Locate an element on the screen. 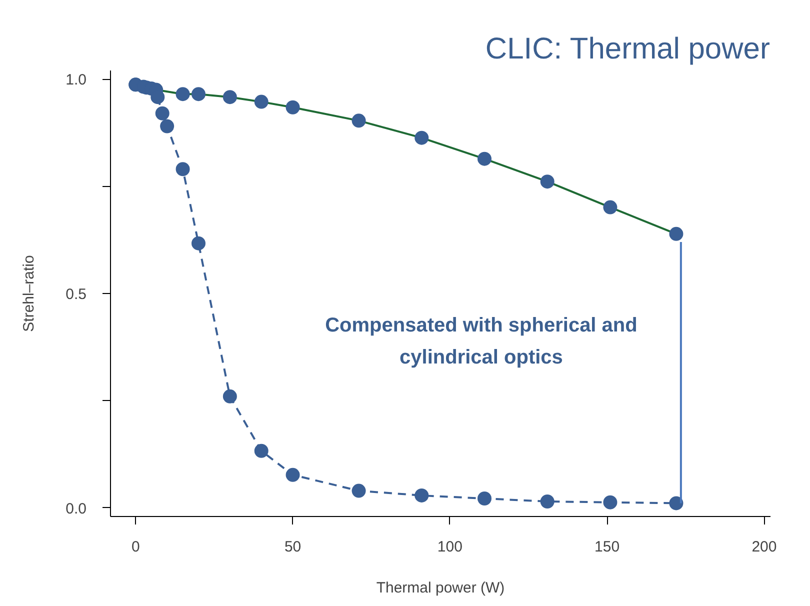 The width and height of the screenshot is (810, 606). x-axis-title: Thermal power (W) is located at coordinates (440, 588).